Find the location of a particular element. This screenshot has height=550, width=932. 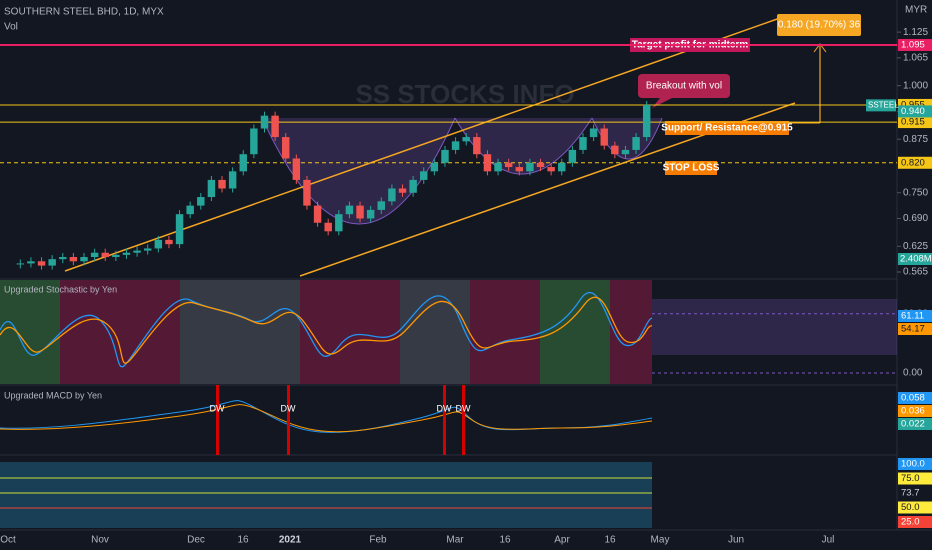

symbol-tag: SSTEEL is located at coordinates (883, 104).